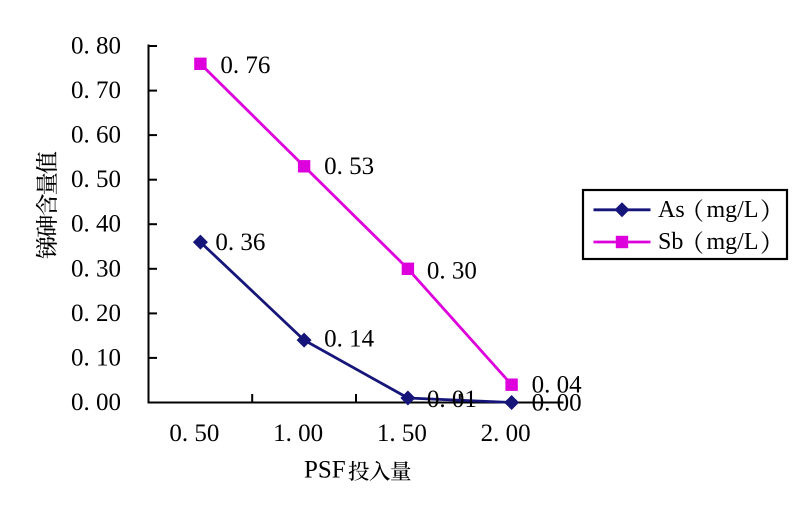 This screenshot has height=518, width=800. I want to click on svg-text: 0. 40, so click(96, 224).